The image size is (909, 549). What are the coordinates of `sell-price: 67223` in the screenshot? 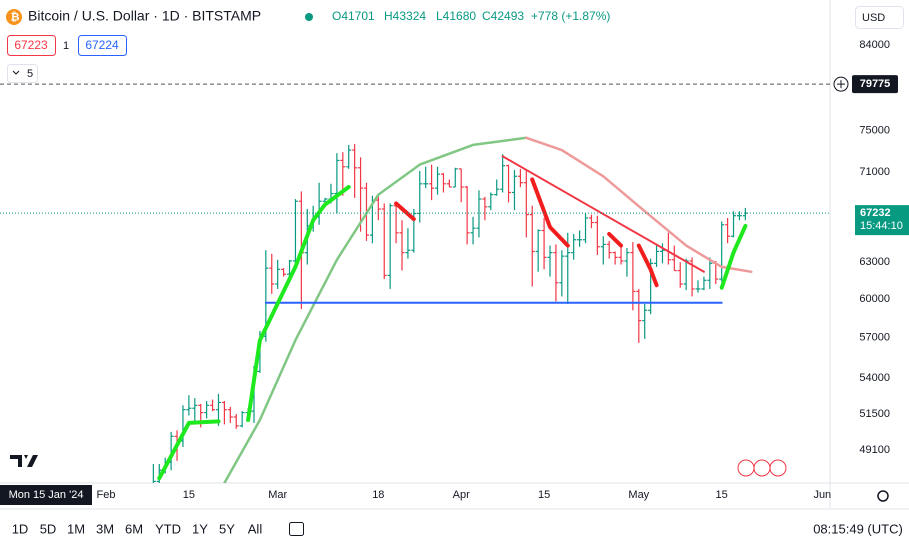 It's located at (31, 45).